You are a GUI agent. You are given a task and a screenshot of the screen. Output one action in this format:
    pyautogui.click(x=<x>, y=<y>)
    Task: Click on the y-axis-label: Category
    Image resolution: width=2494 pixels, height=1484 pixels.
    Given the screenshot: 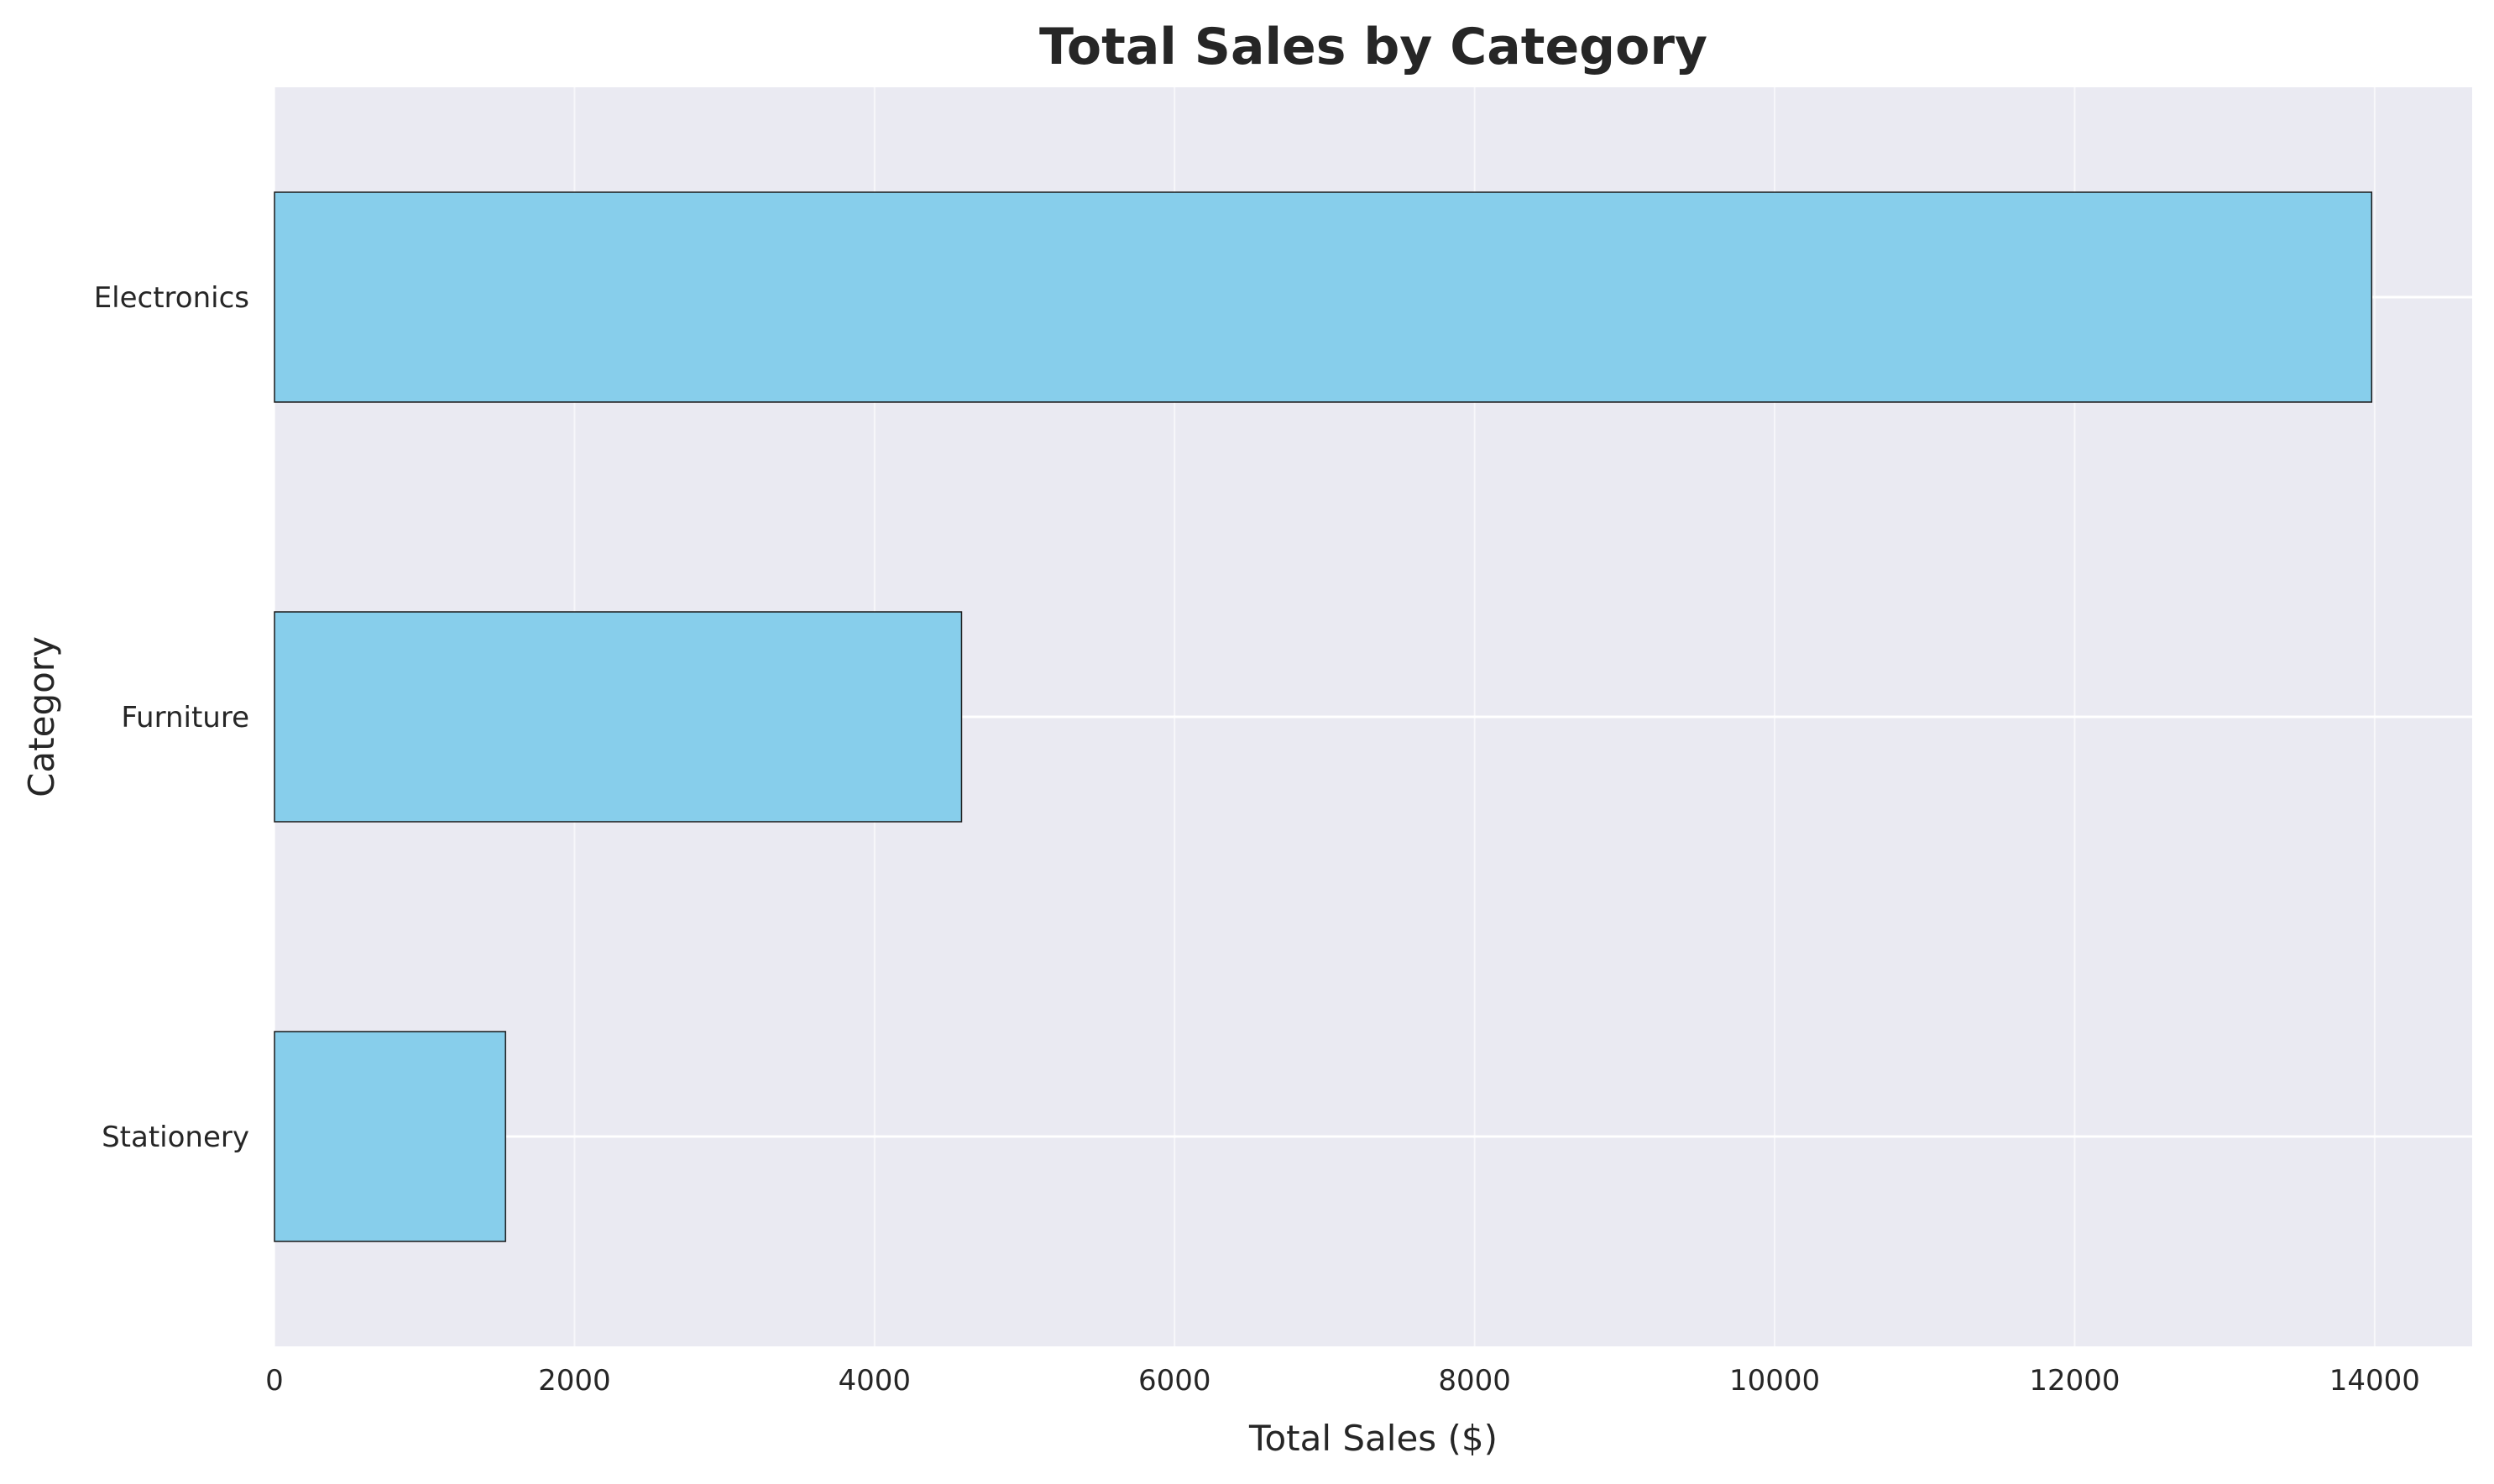 What is the action you would take?
    pyautogui.click(x=41, y=716)
    